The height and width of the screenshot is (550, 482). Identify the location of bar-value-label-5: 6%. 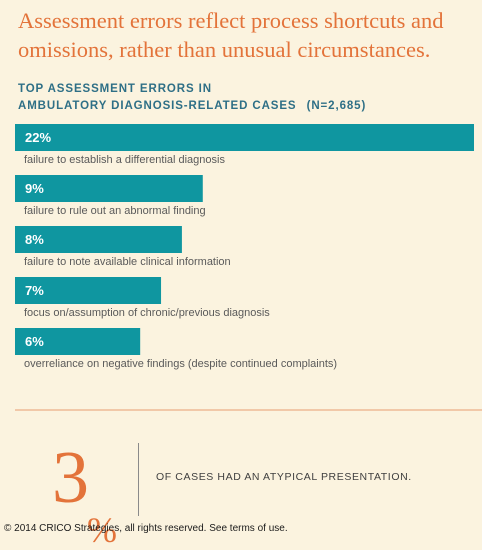
(34, 341).